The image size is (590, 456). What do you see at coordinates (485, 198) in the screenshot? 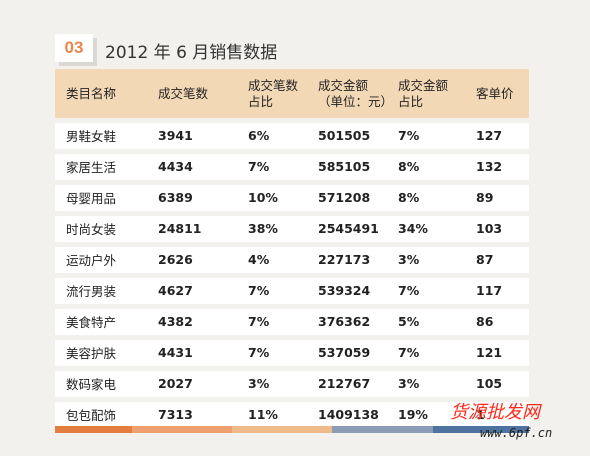
I see `cell-avg-order-value: 89` at bounding box center [485, 198].